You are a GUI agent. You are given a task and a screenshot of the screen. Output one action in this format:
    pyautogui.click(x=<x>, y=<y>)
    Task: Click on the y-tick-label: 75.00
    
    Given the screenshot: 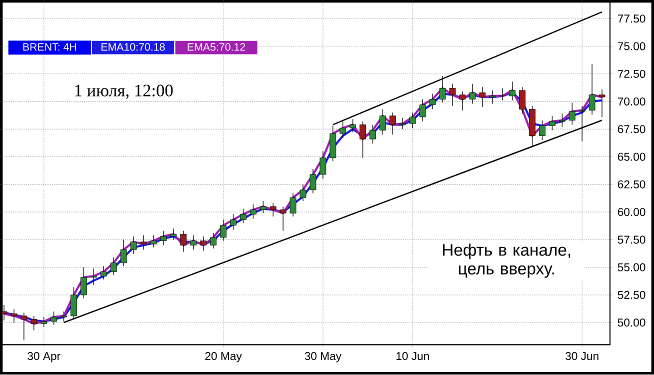 What is the action you would take?
    pyautogui.click(x=632, y=46)
    